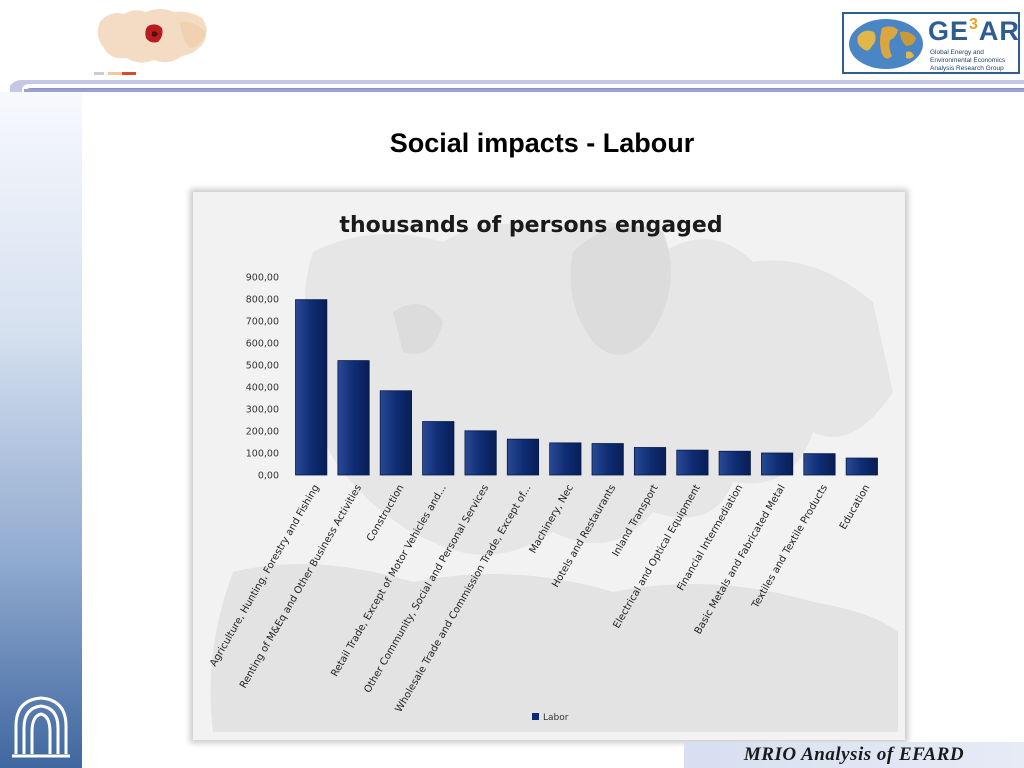 The image size is (1024, 768). I want to click on y-tick-label: 300,00, so click(262, 410).